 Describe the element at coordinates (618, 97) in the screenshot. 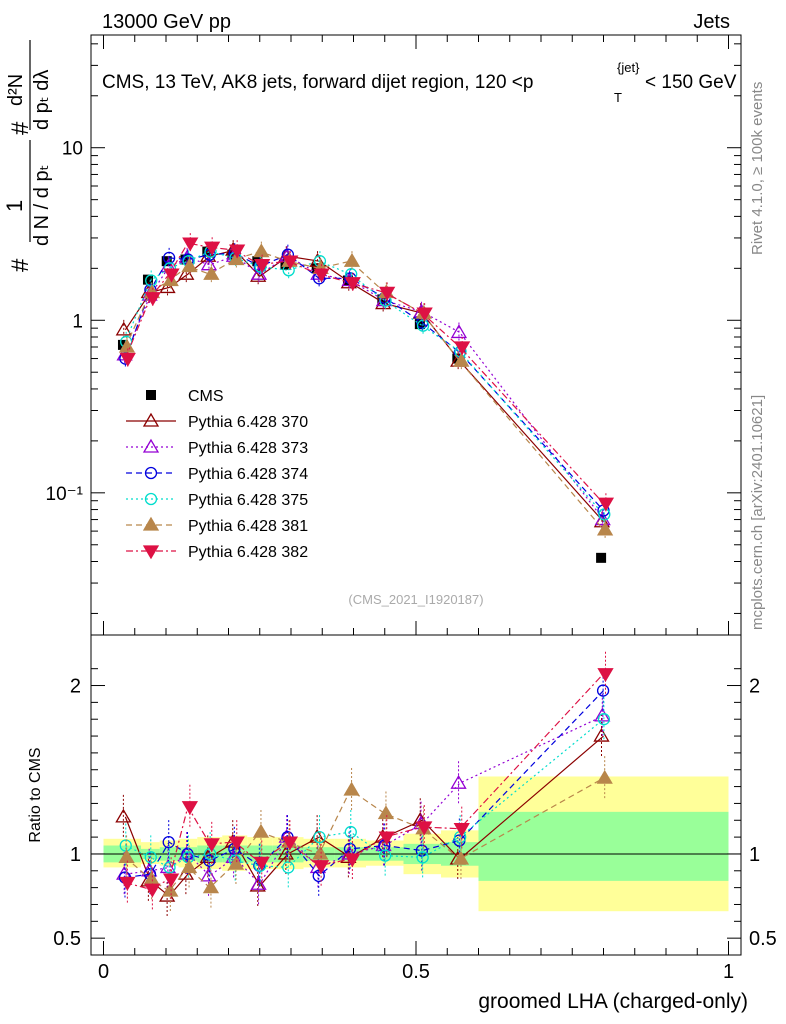

I see `plot-title-sub: T` at that location.